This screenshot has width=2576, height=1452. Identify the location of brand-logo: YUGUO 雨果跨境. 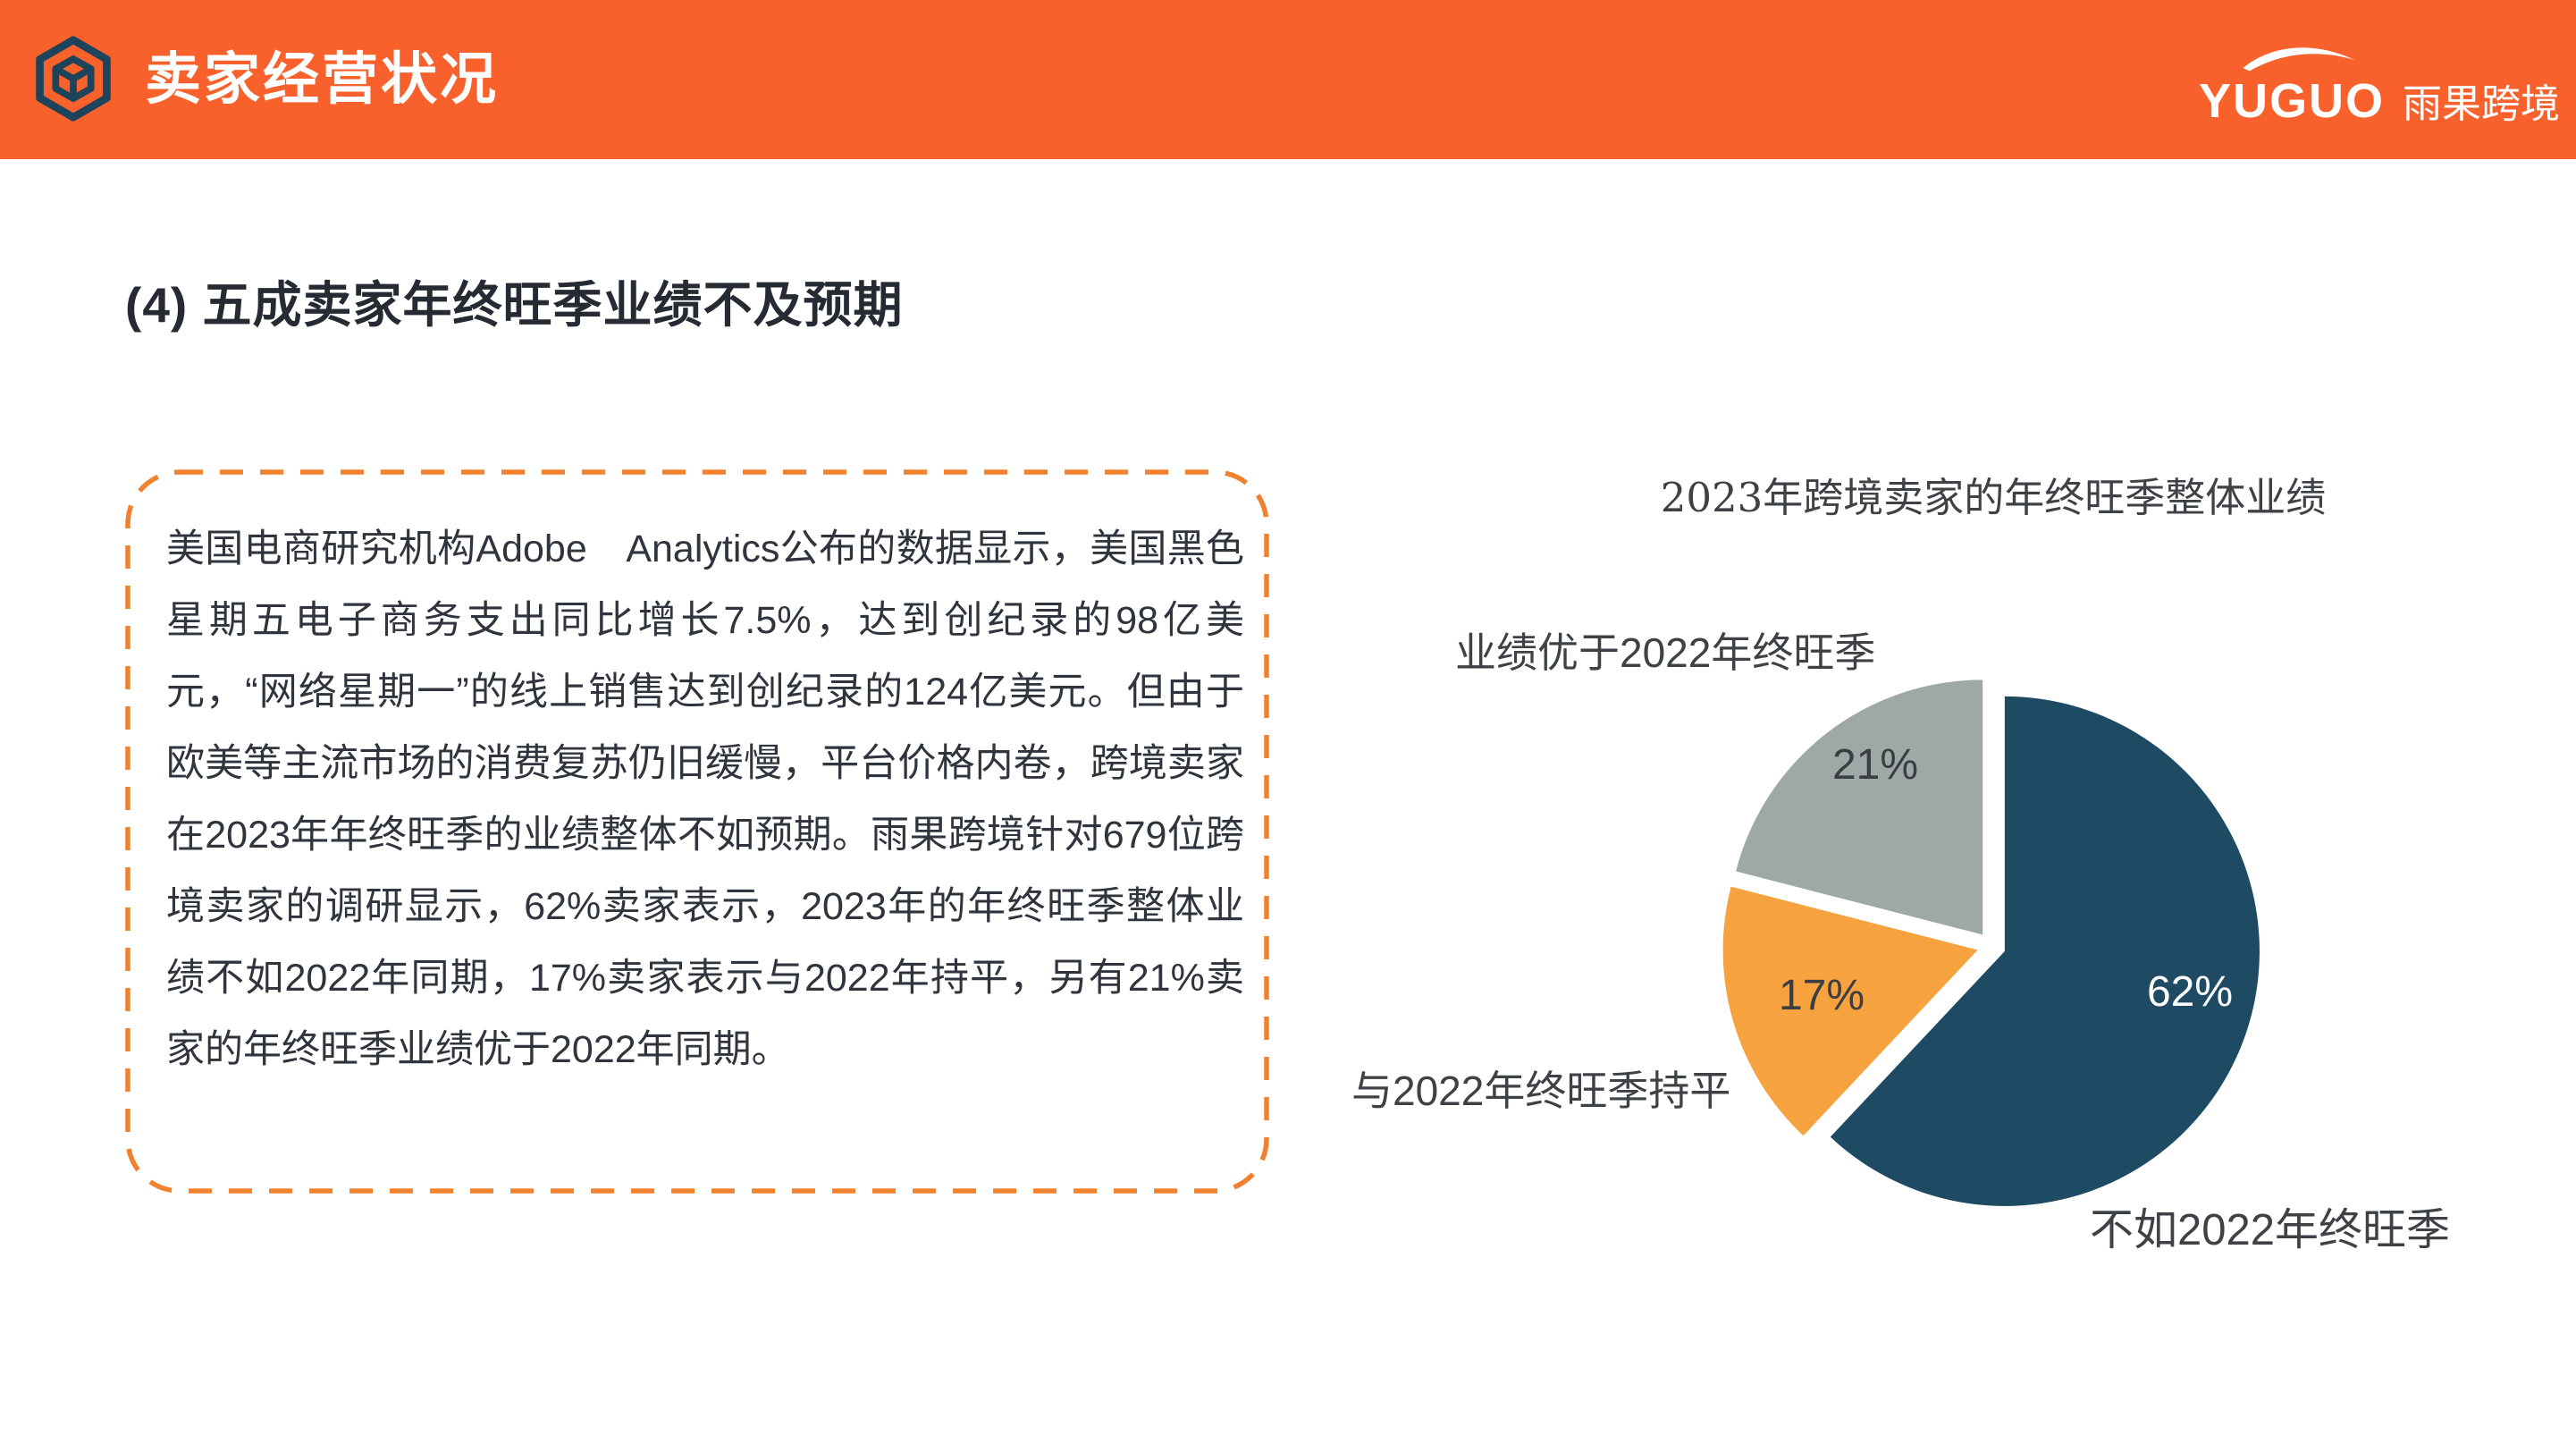
(2380, 81).